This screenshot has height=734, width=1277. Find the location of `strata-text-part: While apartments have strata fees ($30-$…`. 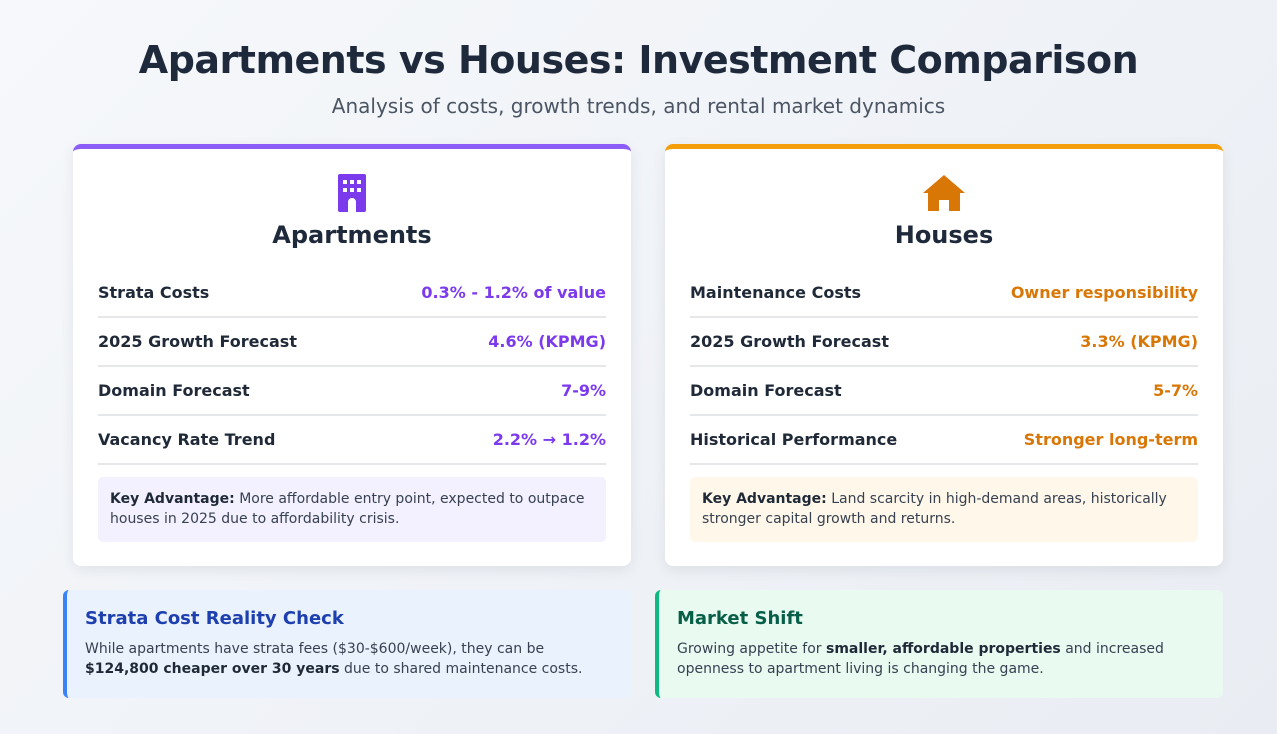

strata-text-part: While apartments have strata fees ($30-$… is located at coordinates (315, 649).